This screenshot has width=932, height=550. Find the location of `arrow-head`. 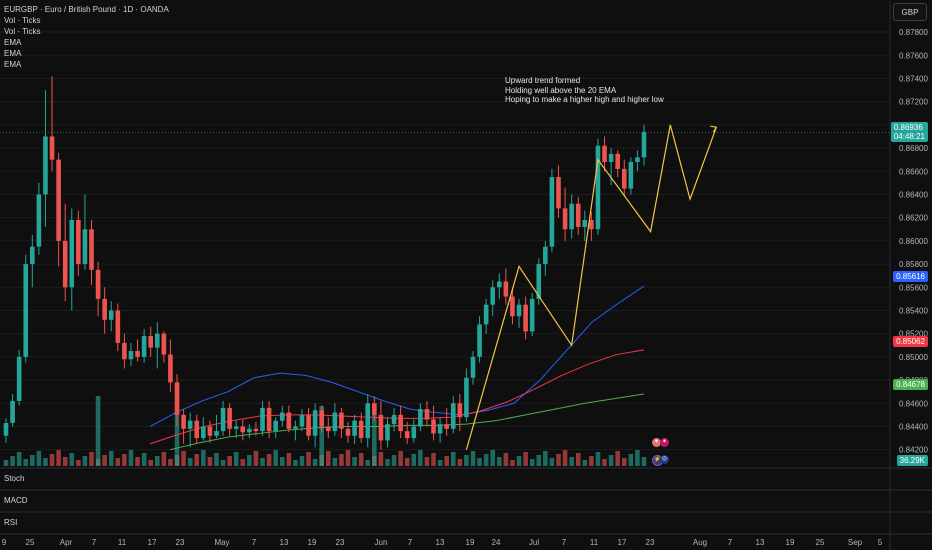

arrow-head is located at coordinates (714, 129).